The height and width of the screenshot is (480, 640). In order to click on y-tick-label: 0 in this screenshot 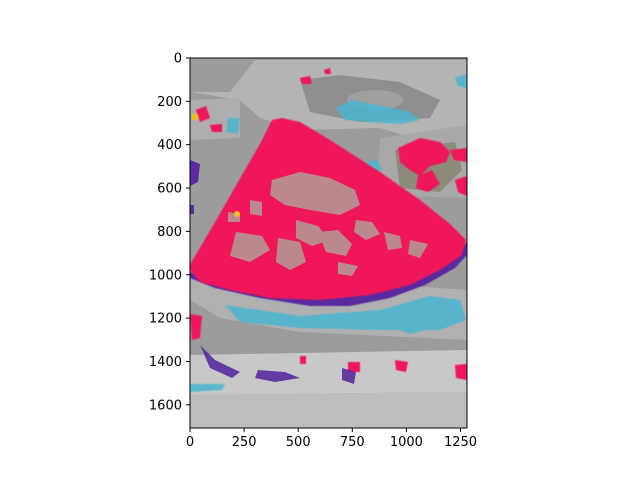, I will do `click(178, 59)`.